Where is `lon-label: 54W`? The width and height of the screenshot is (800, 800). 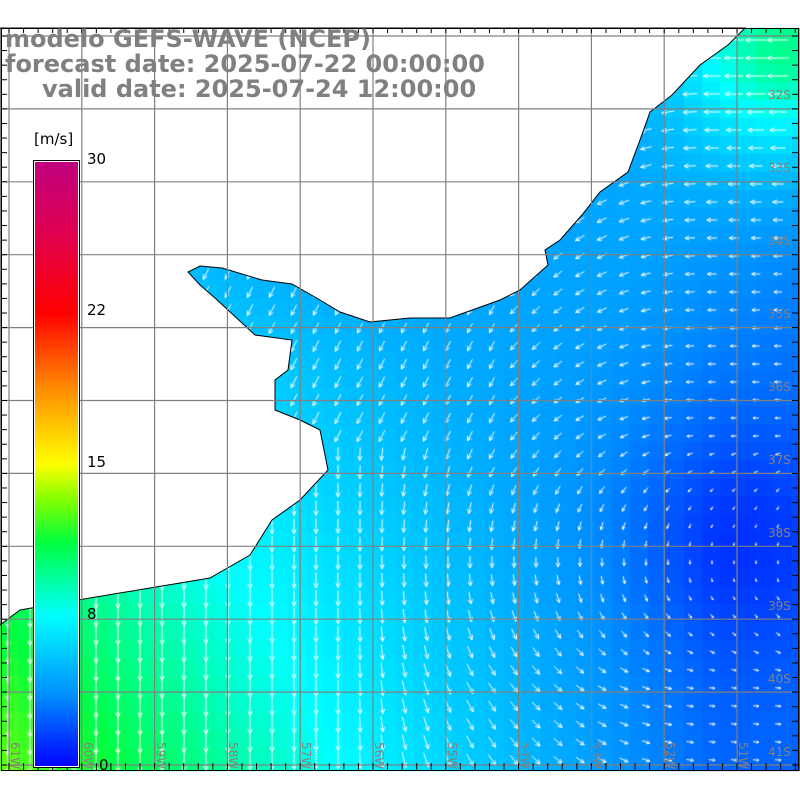 lon-label: 54W is located at coordinates (524, 756).